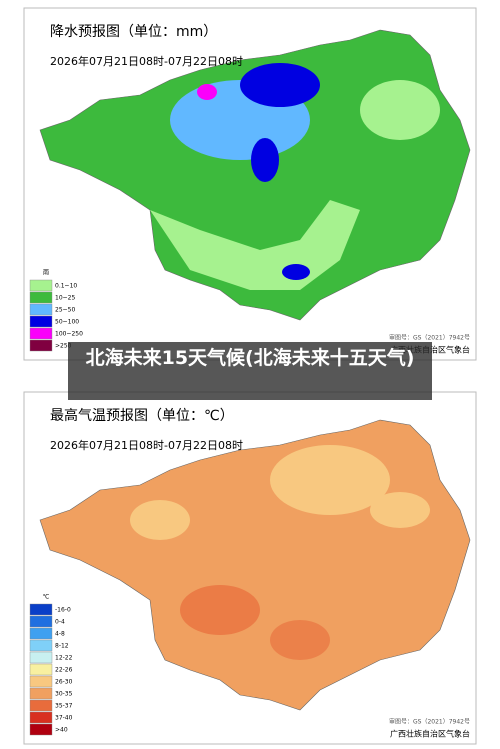  I want to click on legend-label: 0-4, so click(60, 622).